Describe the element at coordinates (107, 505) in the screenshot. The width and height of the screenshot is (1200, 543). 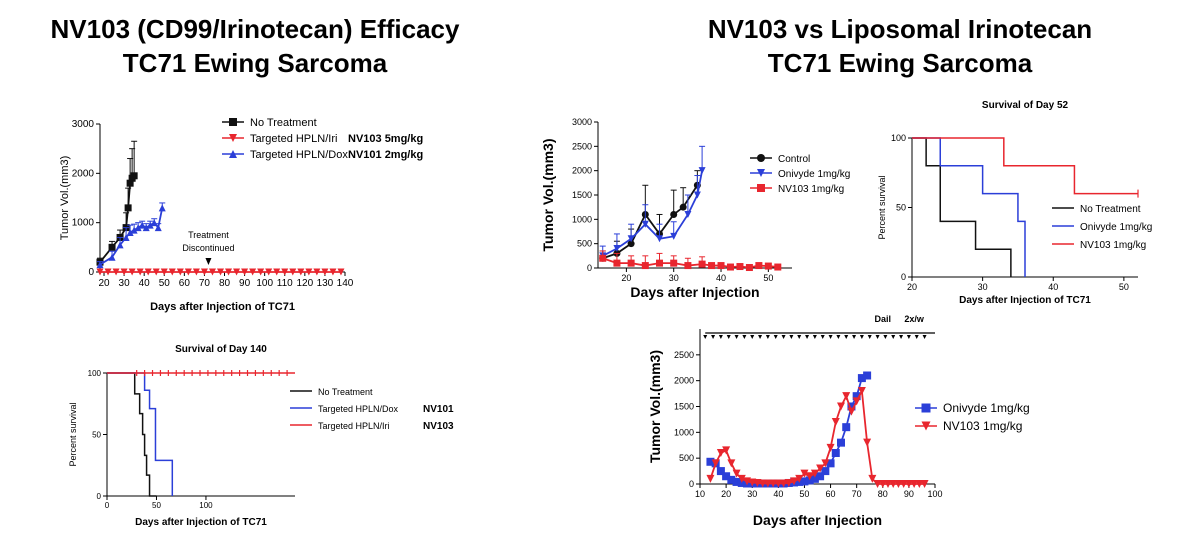
I see `x-tick-label-b: 0` at that location.